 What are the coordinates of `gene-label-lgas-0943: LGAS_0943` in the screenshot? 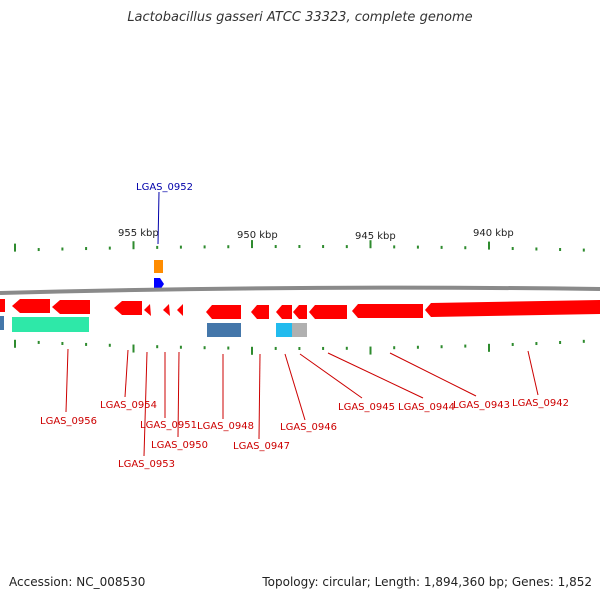 It's located at (481, 405).